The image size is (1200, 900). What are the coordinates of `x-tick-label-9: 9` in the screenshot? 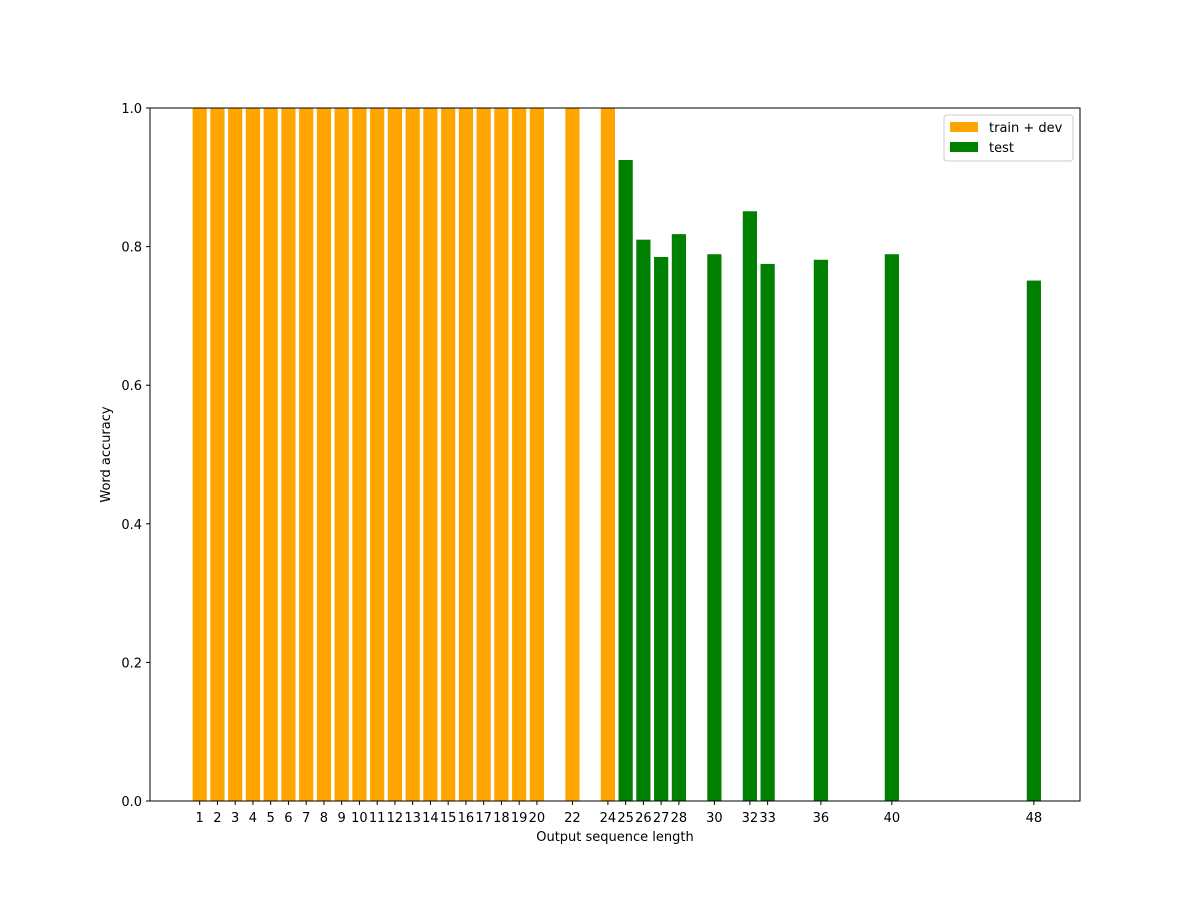 It's located at (342, 818).